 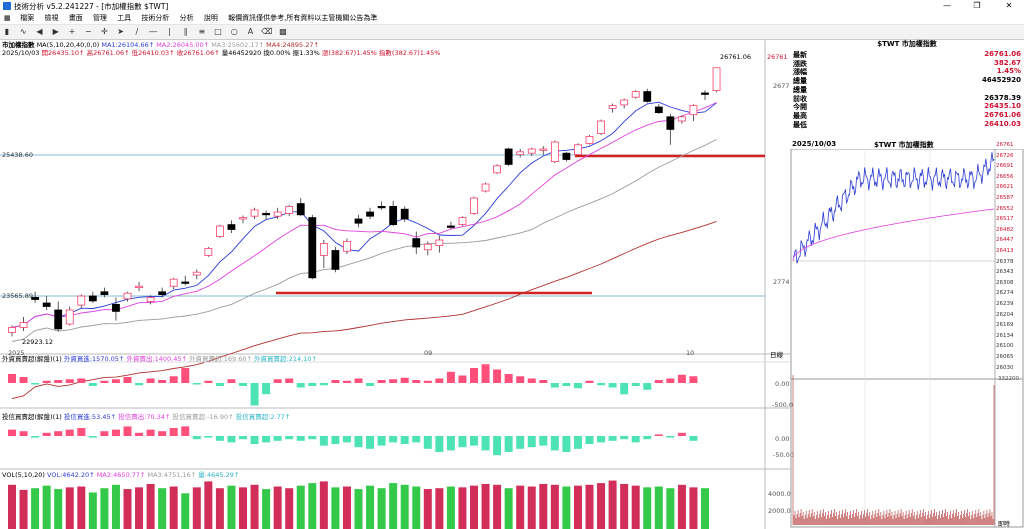 What do you see at coordinates (1005, 325) in the screenshot?
I see `mini-axis-label: 26169` at bounding box center [1005, 325].